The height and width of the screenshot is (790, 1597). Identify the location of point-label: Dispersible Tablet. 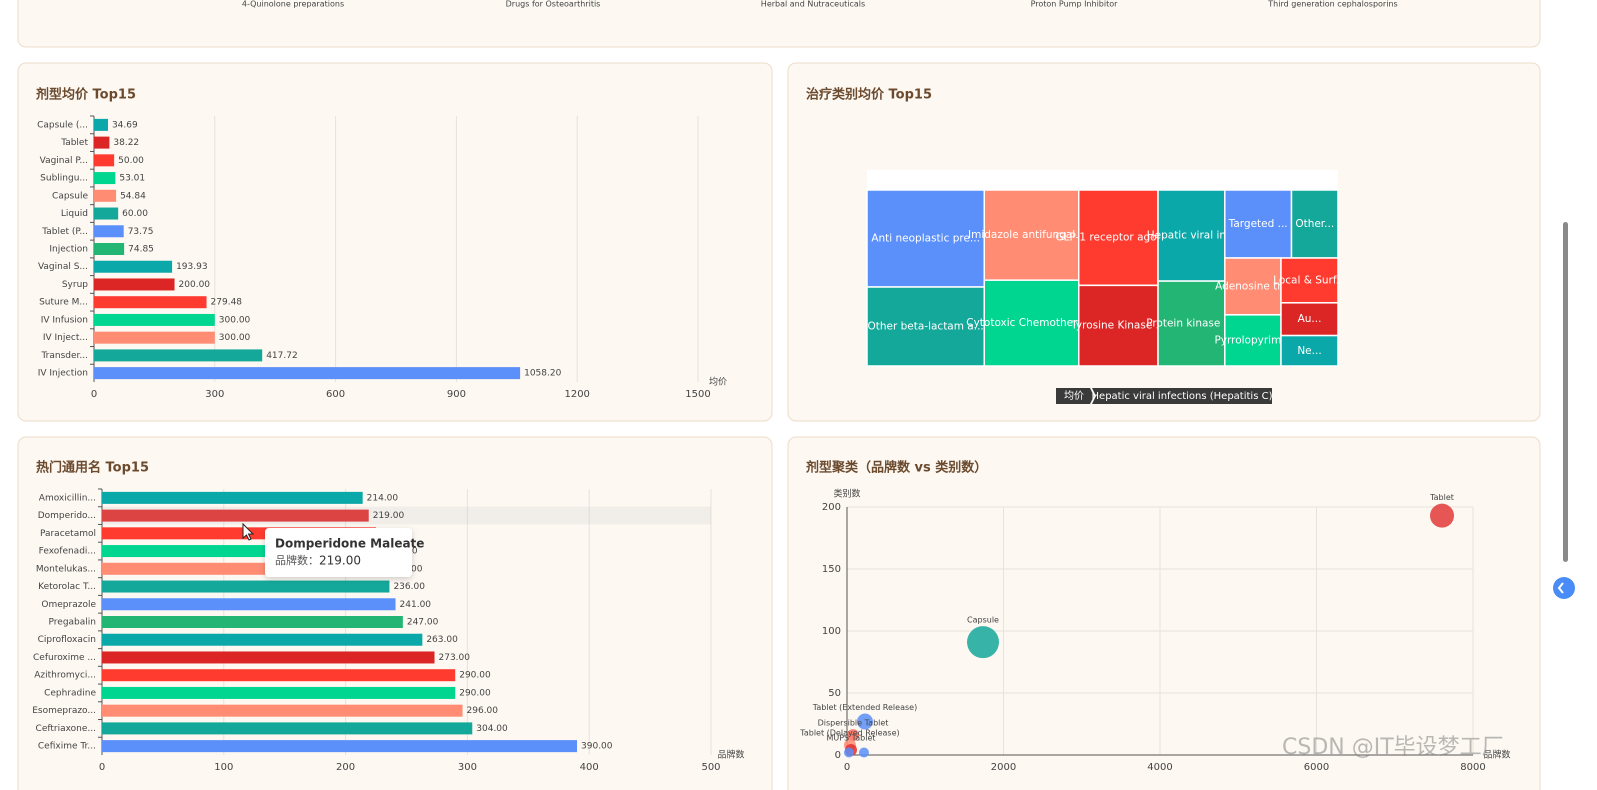
(853, 723).